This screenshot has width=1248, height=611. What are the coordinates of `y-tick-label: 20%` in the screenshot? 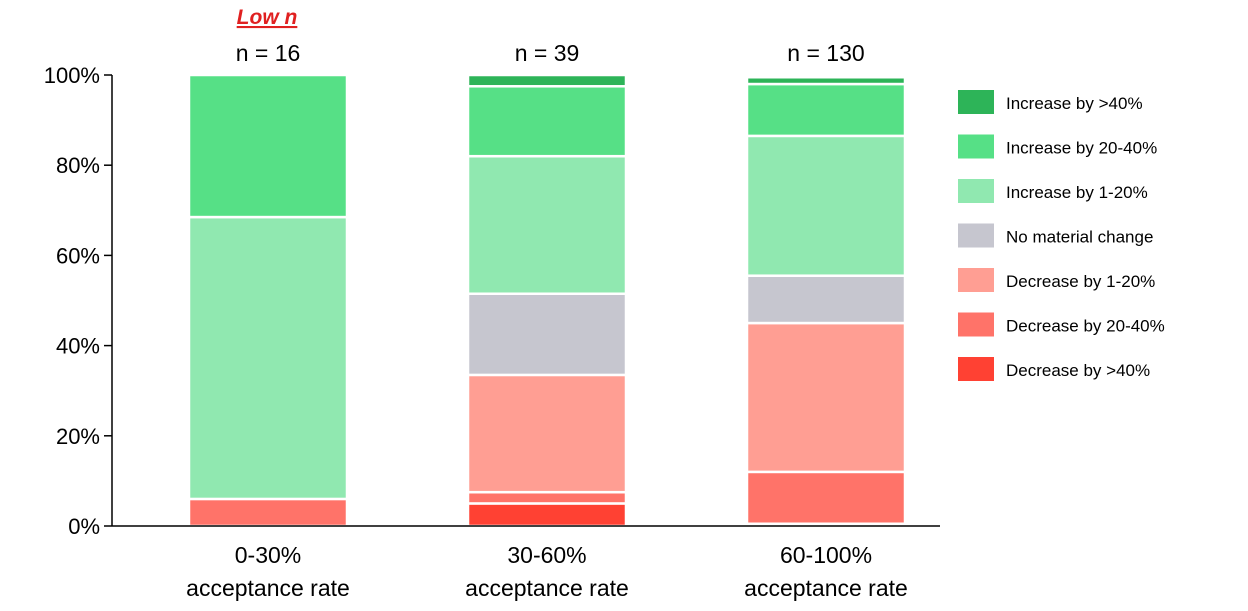 It's located at (78, 436).